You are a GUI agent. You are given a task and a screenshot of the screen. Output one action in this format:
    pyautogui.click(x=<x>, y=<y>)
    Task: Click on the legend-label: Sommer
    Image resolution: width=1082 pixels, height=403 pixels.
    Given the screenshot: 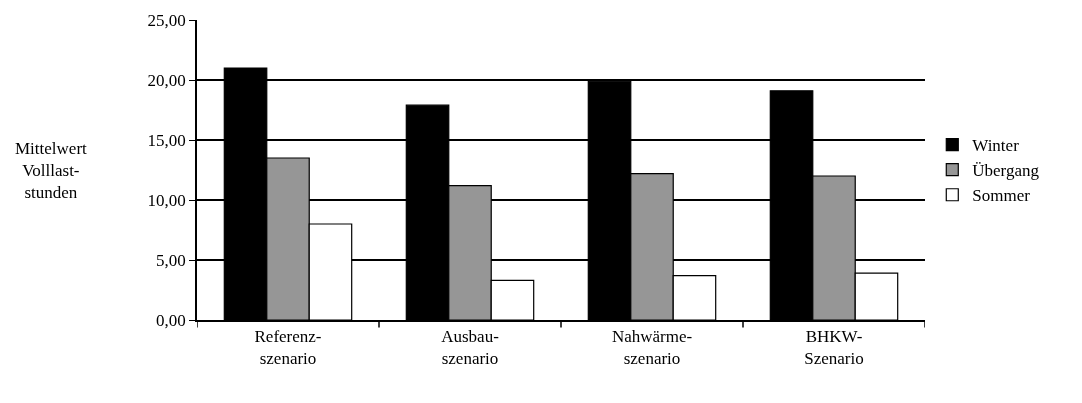 What is the action you would take?
    pyautogui.click(x=1001, y=196)
    